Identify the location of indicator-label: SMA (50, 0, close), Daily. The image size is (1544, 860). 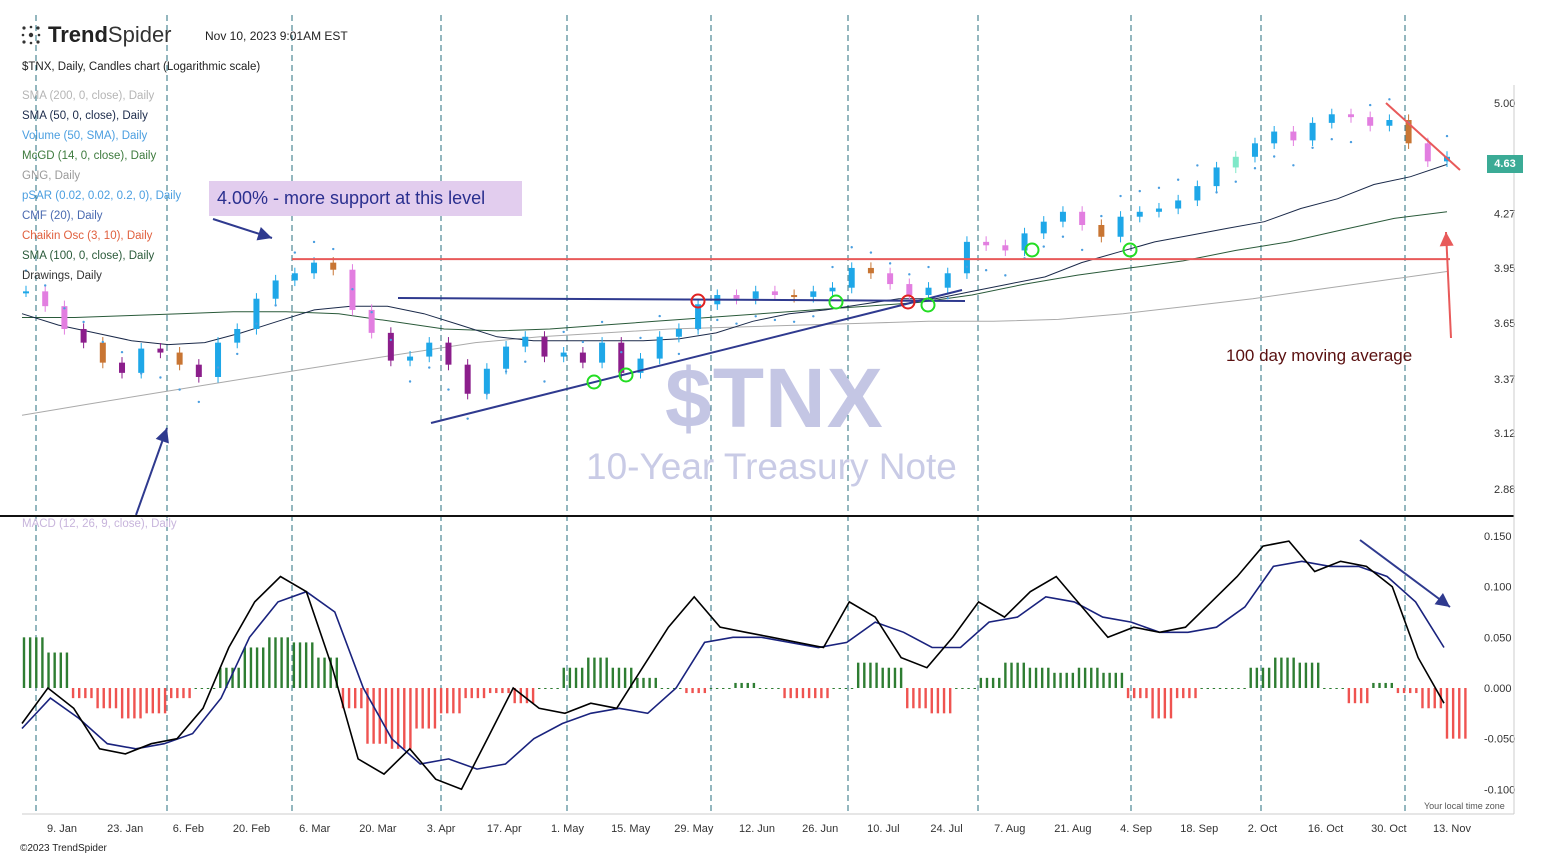
(85, 116).